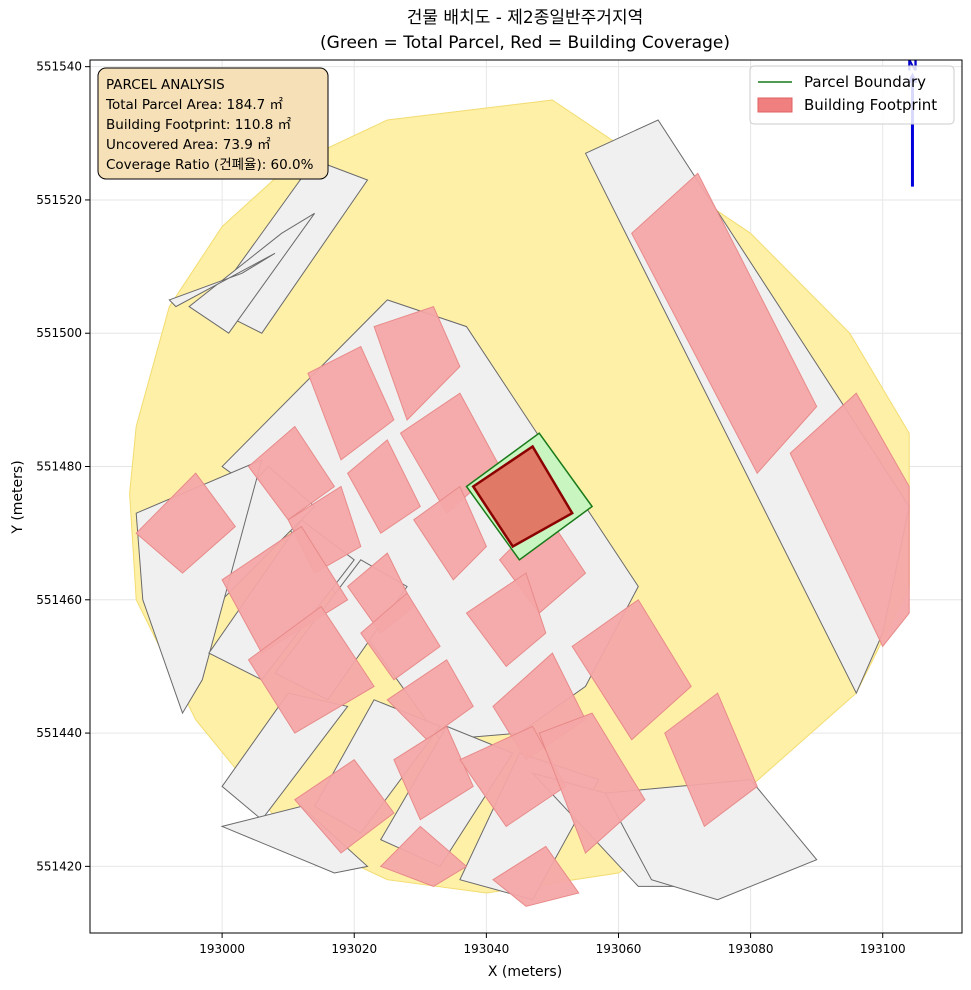 This screenshot has width=971, height=990. What do you see at coordinates (194, 105) in the screenshot?
I see `info-total-area: Total Parcel Area: 184.7 ㎡` at bounding box center [194, 105].